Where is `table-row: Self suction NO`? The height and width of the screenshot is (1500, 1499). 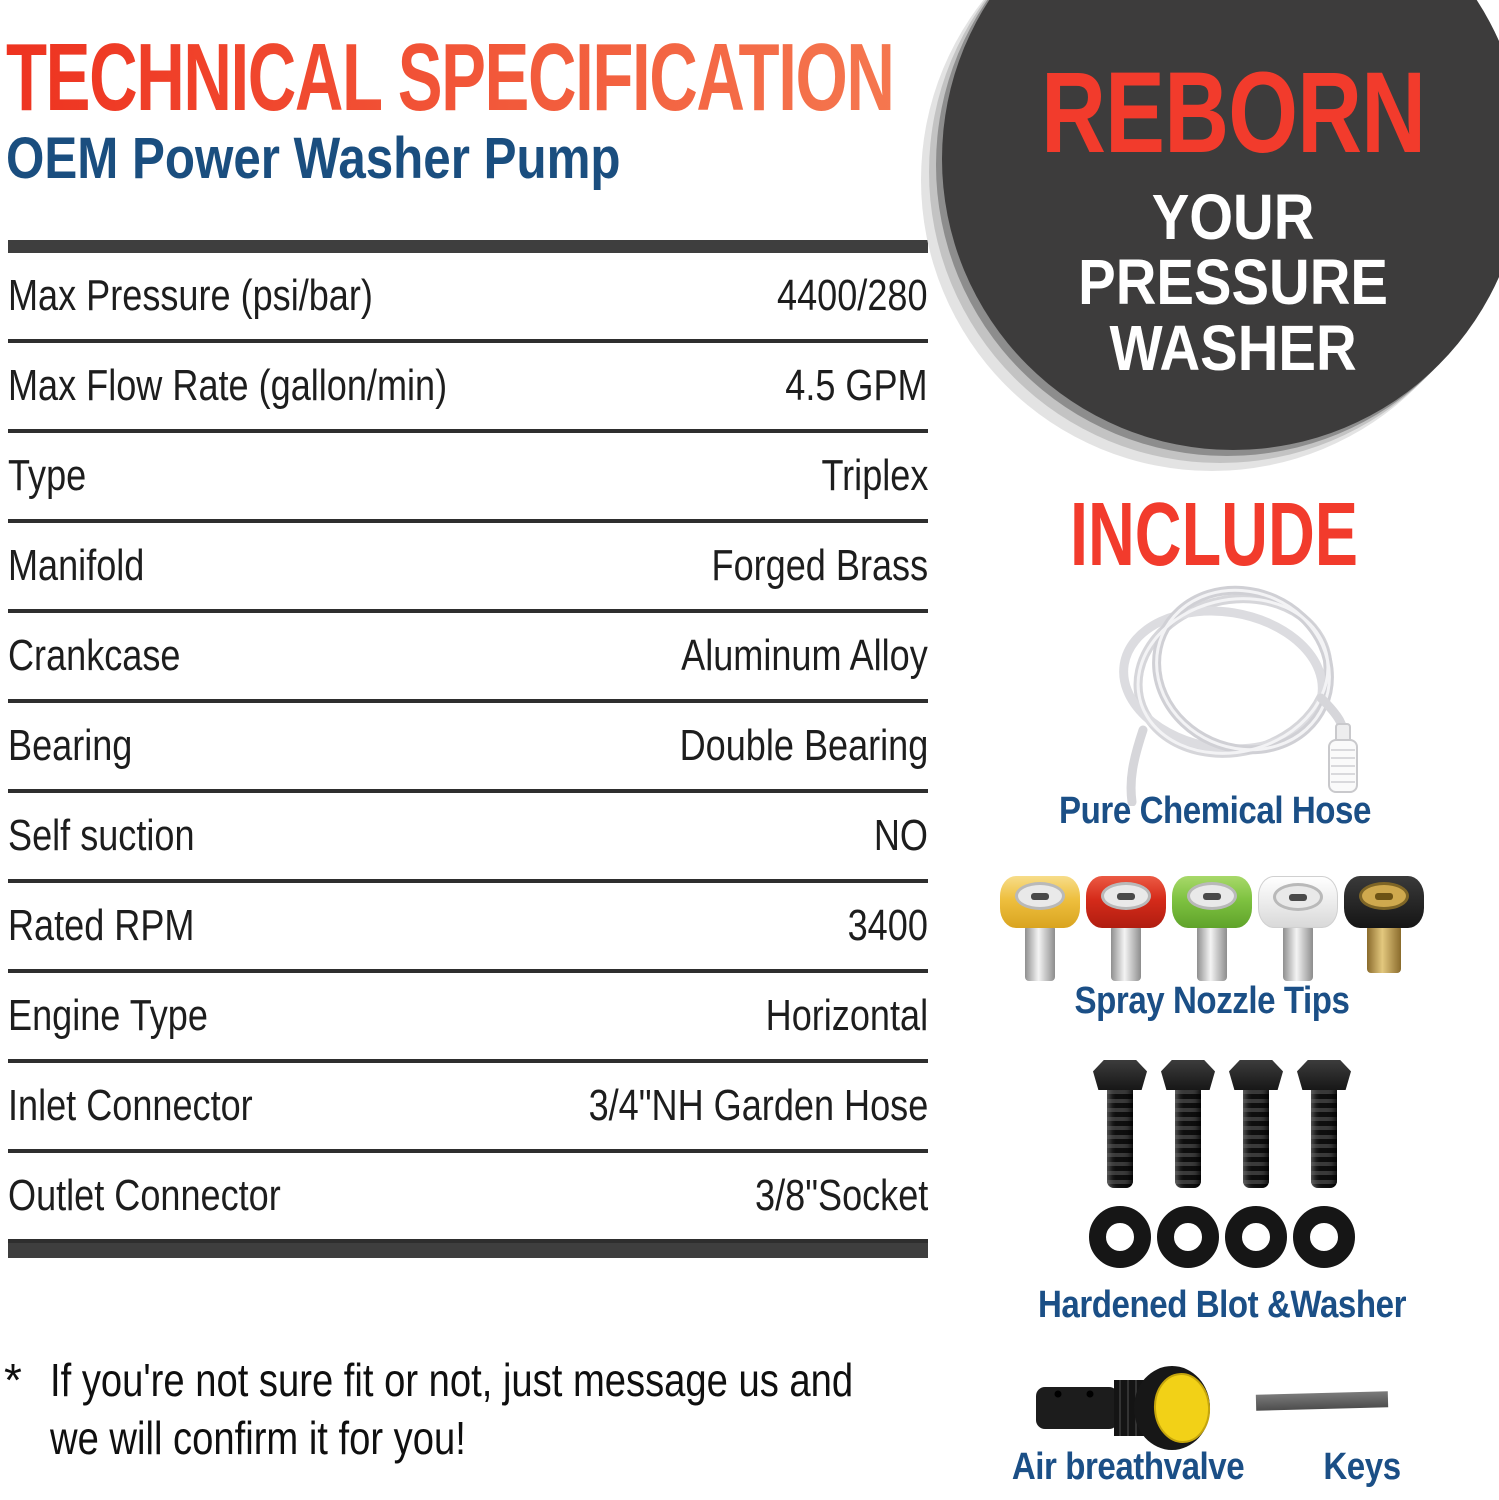 table-row: Self suction NO is located at coordinates (468, 838).